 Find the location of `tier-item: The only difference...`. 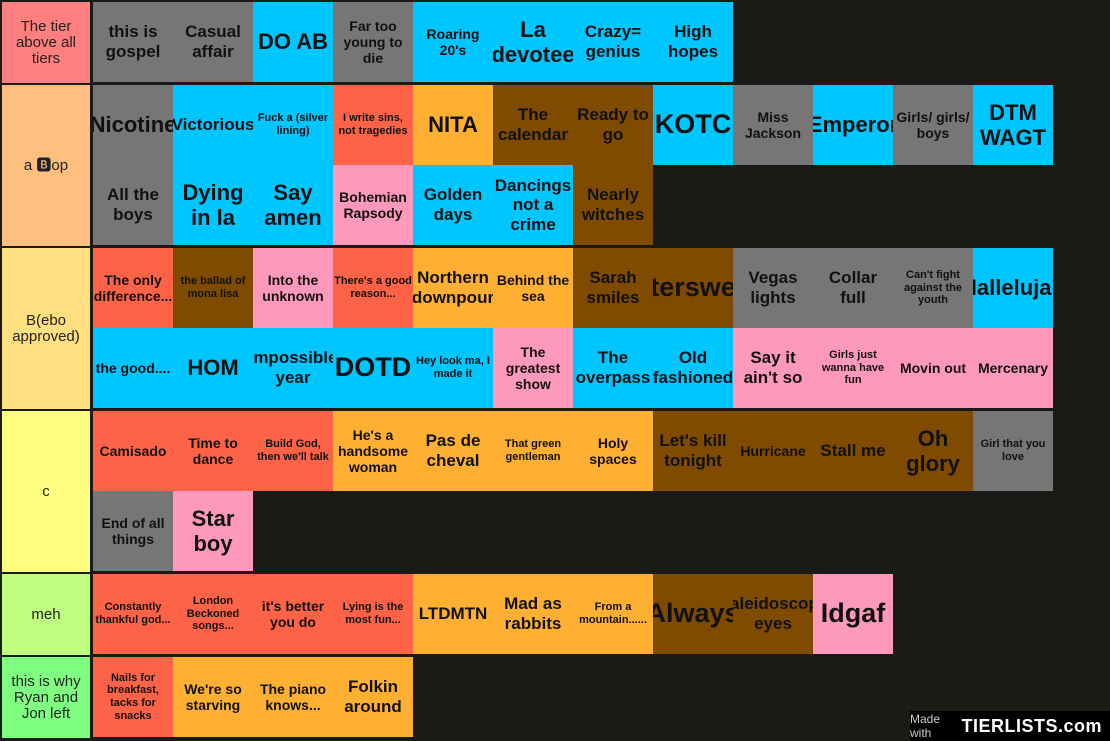

tier-item: The only difference... is located at coordinates (133, 288).